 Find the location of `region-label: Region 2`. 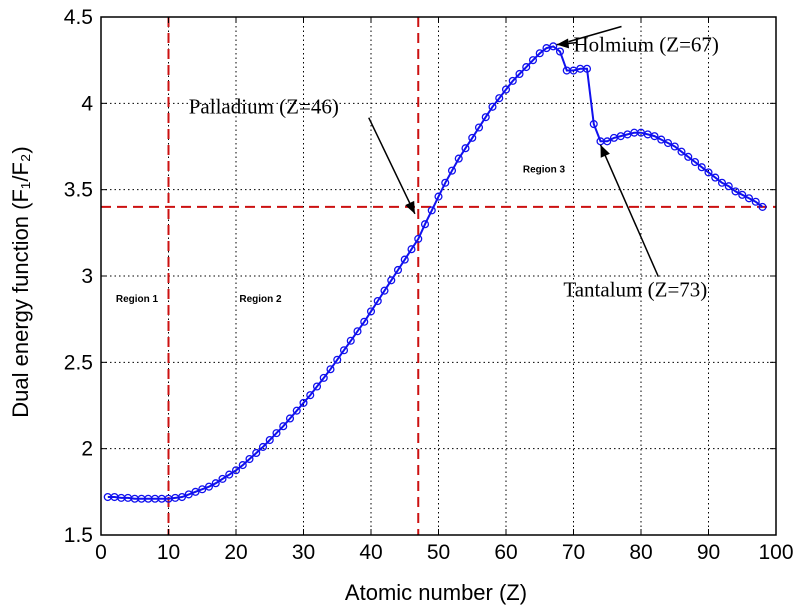

region-label: Region 2 is located at coordinates (260, 299).